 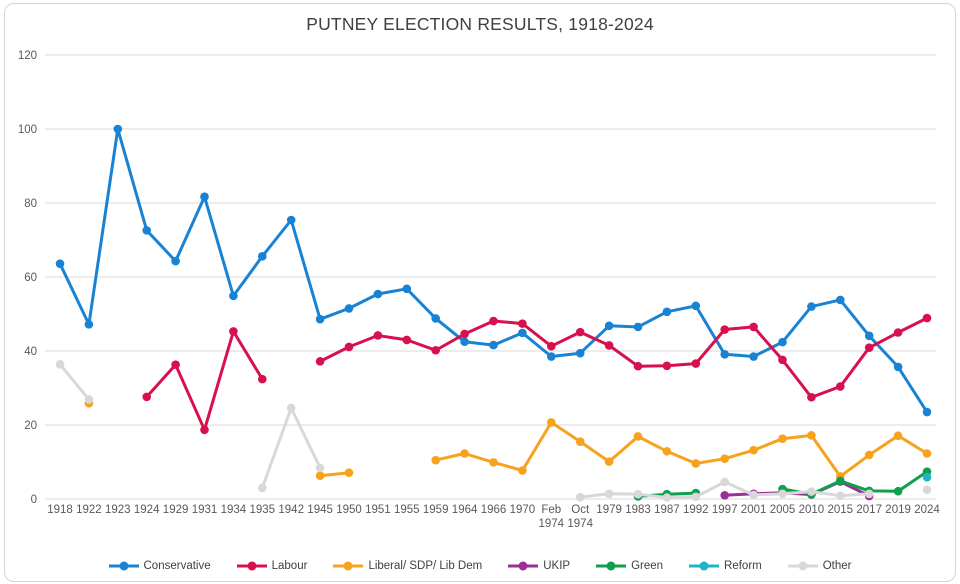 I want to click on y-axis-tick: 60, so click(x=30, y=278).